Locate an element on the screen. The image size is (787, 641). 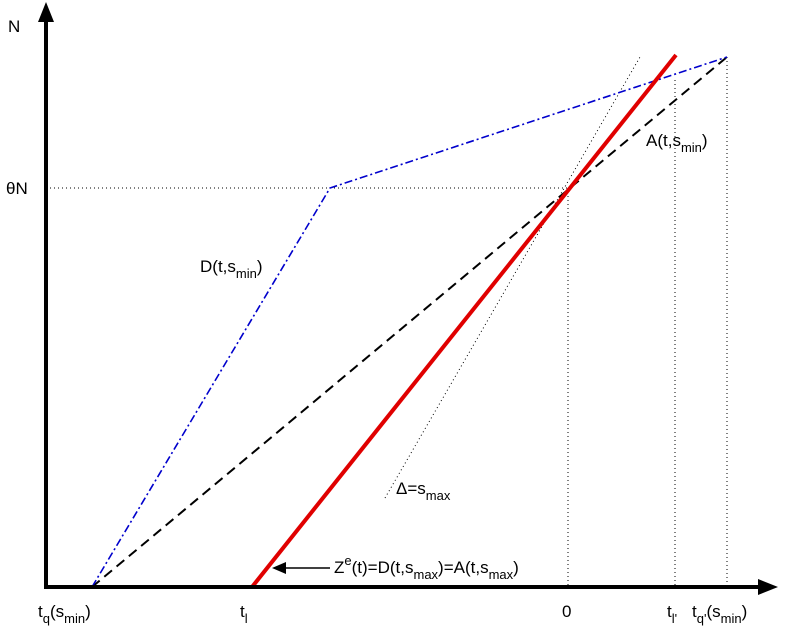
d-smin-label: D(t,smin) is located at coordinates (231, 269).